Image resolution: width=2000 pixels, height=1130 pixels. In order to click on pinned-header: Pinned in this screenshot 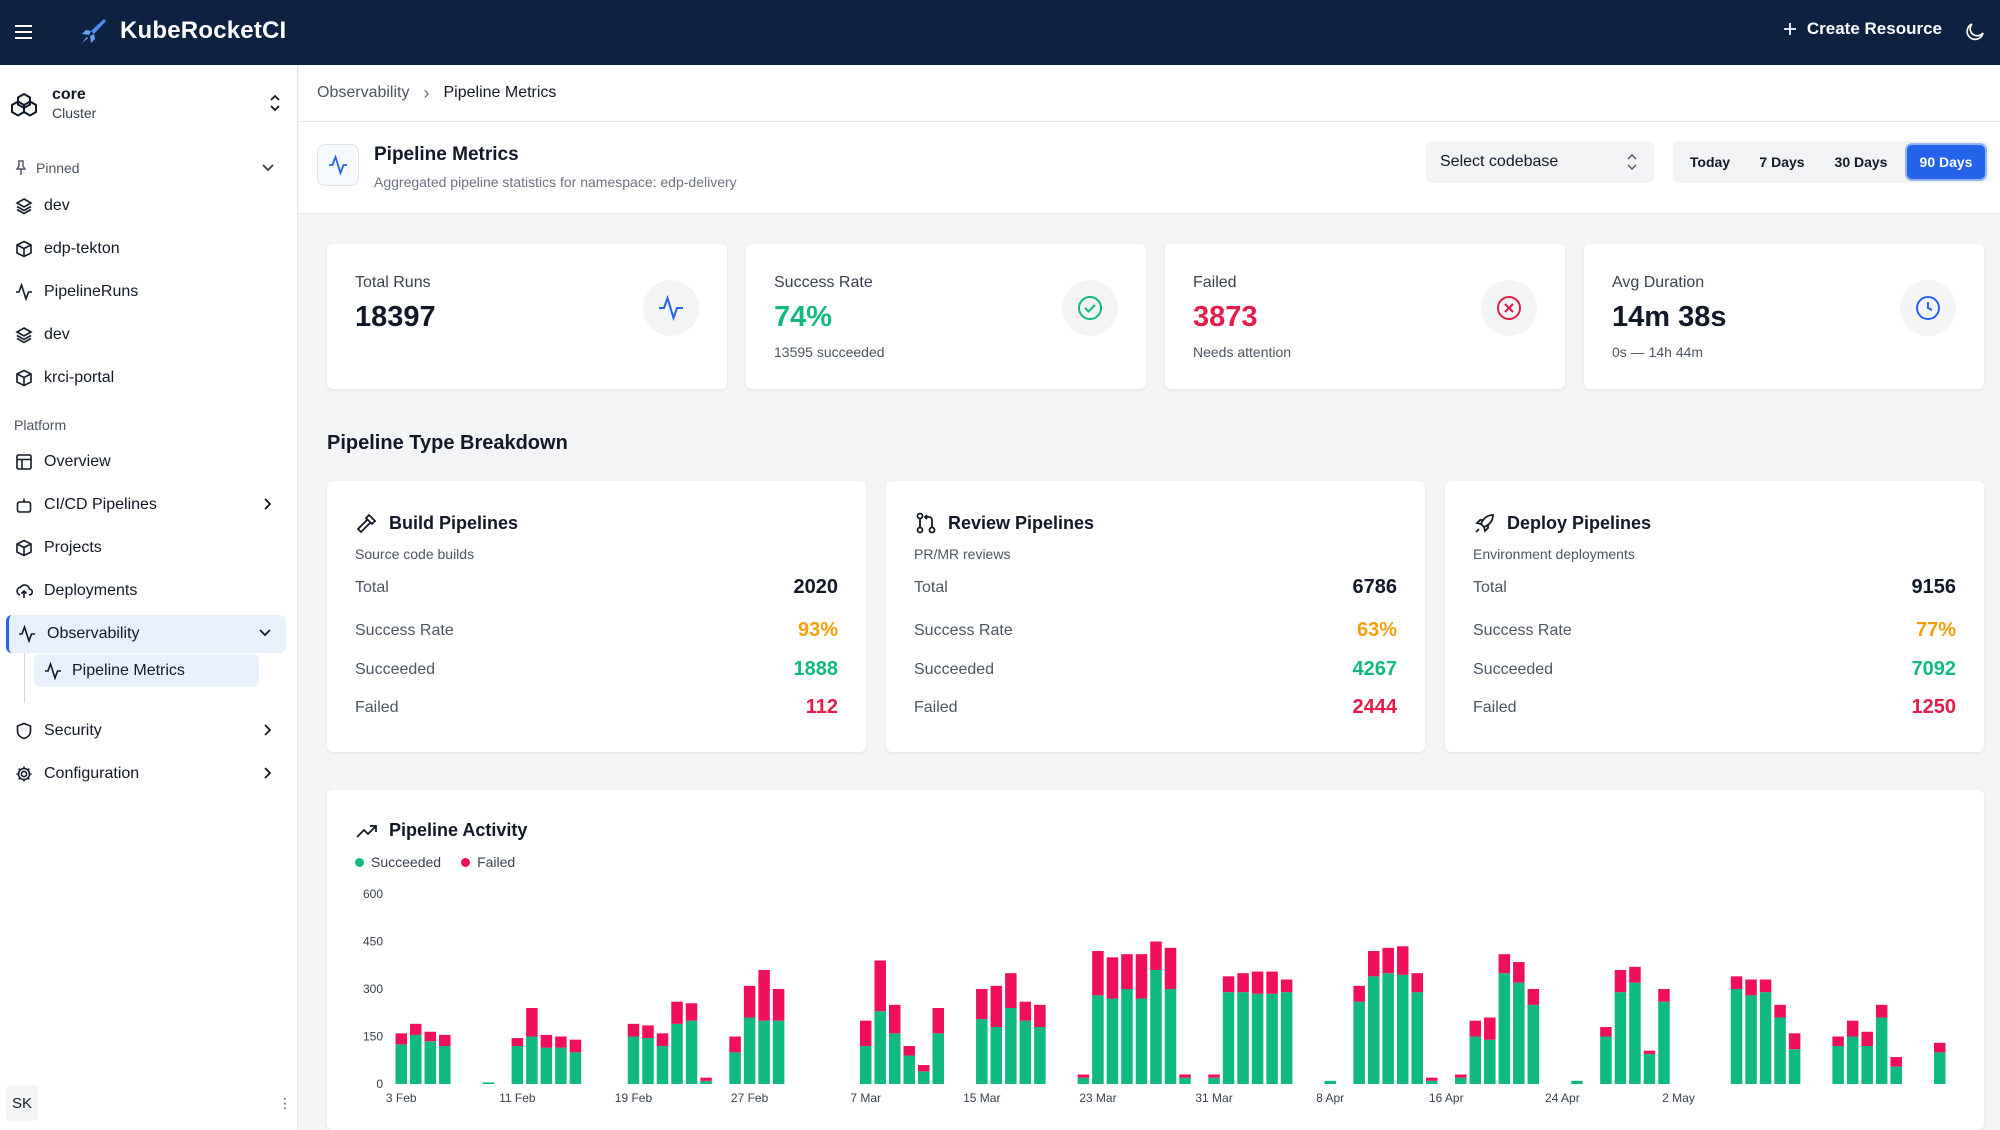, I will do `click(47, 168)`.